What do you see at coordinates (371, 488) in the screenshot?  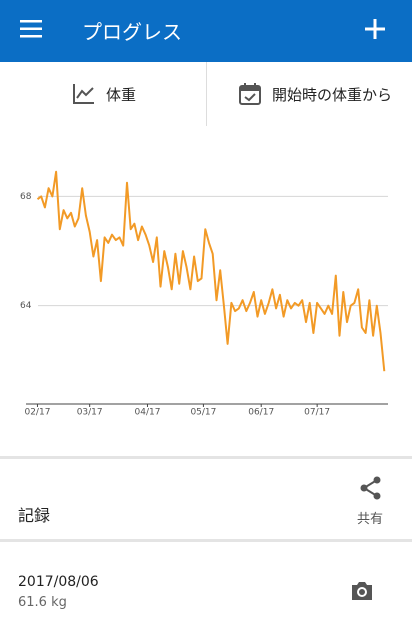 I see `share-icon` at bounding box center [371, 488].